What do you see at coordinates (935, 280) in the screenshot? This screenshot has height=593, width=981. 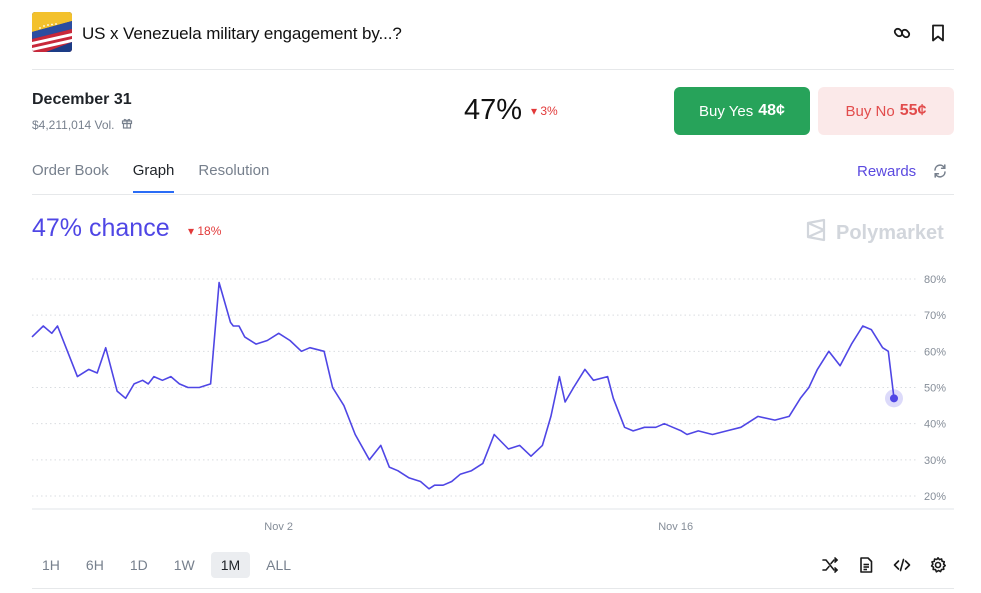 I see `y-tick-label: 80%` at bounding box center [935, 280].